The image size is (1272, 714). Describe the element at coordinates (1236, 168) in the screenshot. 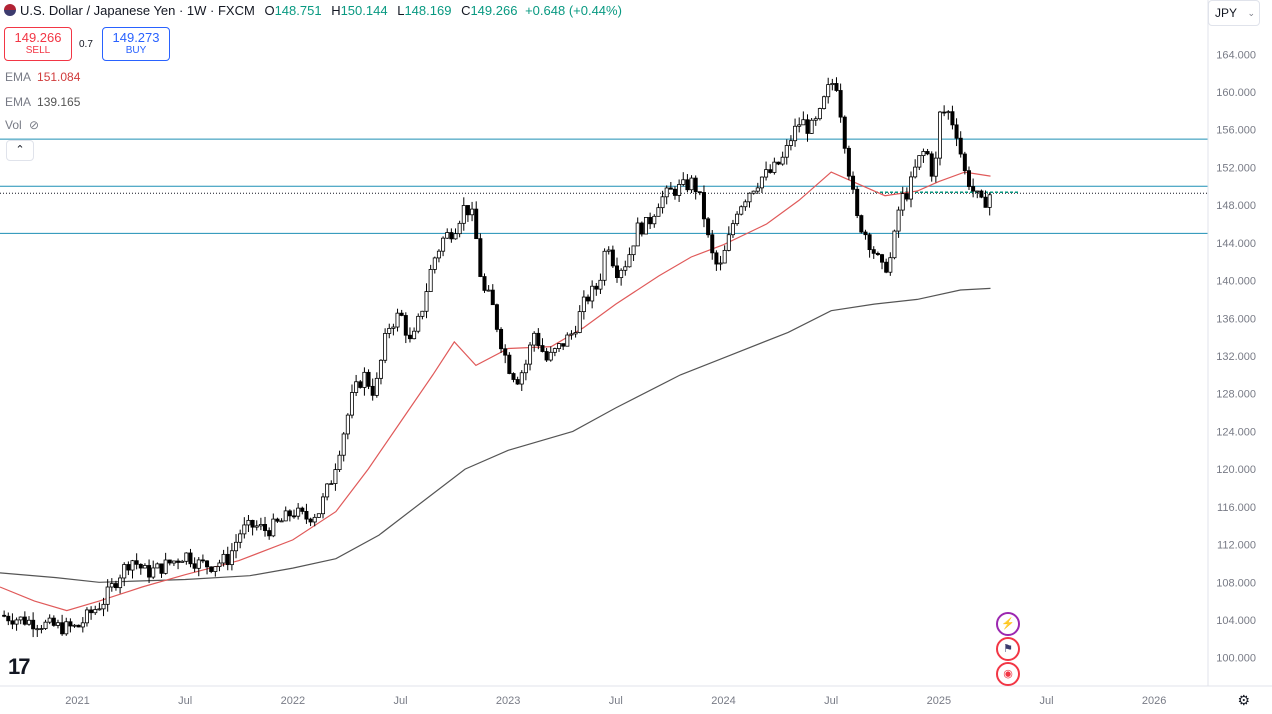

I see `y-tick-label: 152.000` at that location.